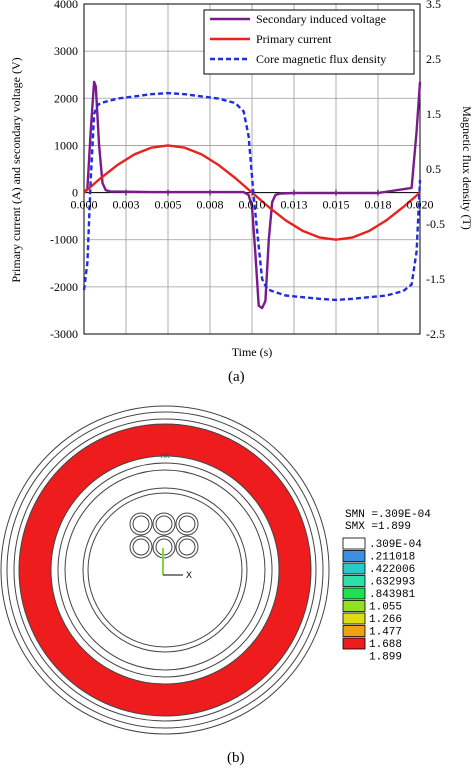 This screenshot has width=474, height=771. What do you see at coordinates (385, 645) in the screenshot?
I see `contour-legend-label: 1.688` at bounding box center [385, 645].